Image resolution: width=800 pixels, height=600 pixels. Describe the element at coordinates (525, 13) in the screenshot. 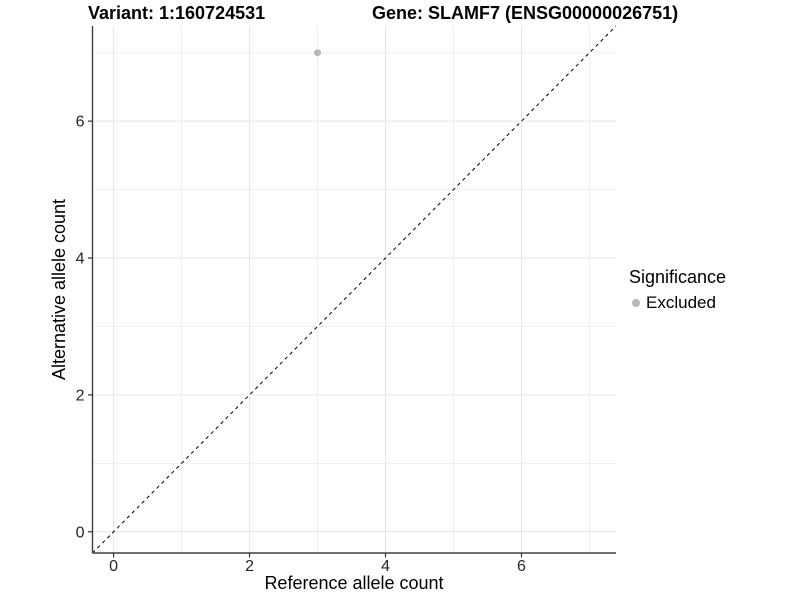

I see `gene-title: Gene: SLAMF7 (ENSG00000026751)` at that location.